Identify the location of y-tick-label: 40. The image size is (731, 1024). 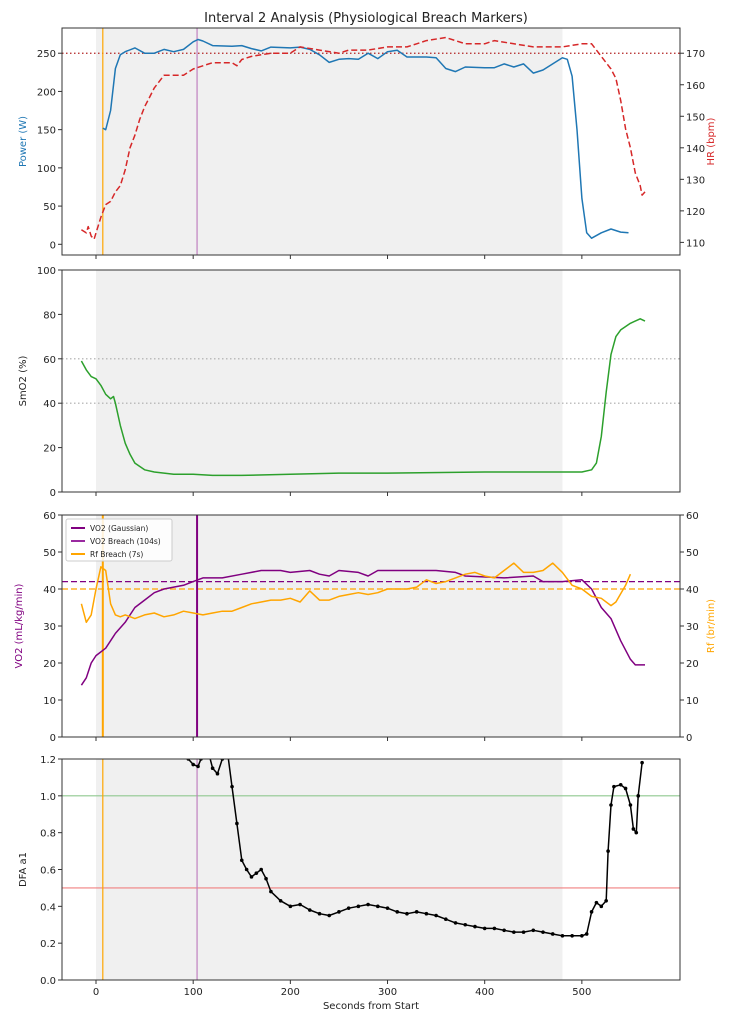
(49, 590).